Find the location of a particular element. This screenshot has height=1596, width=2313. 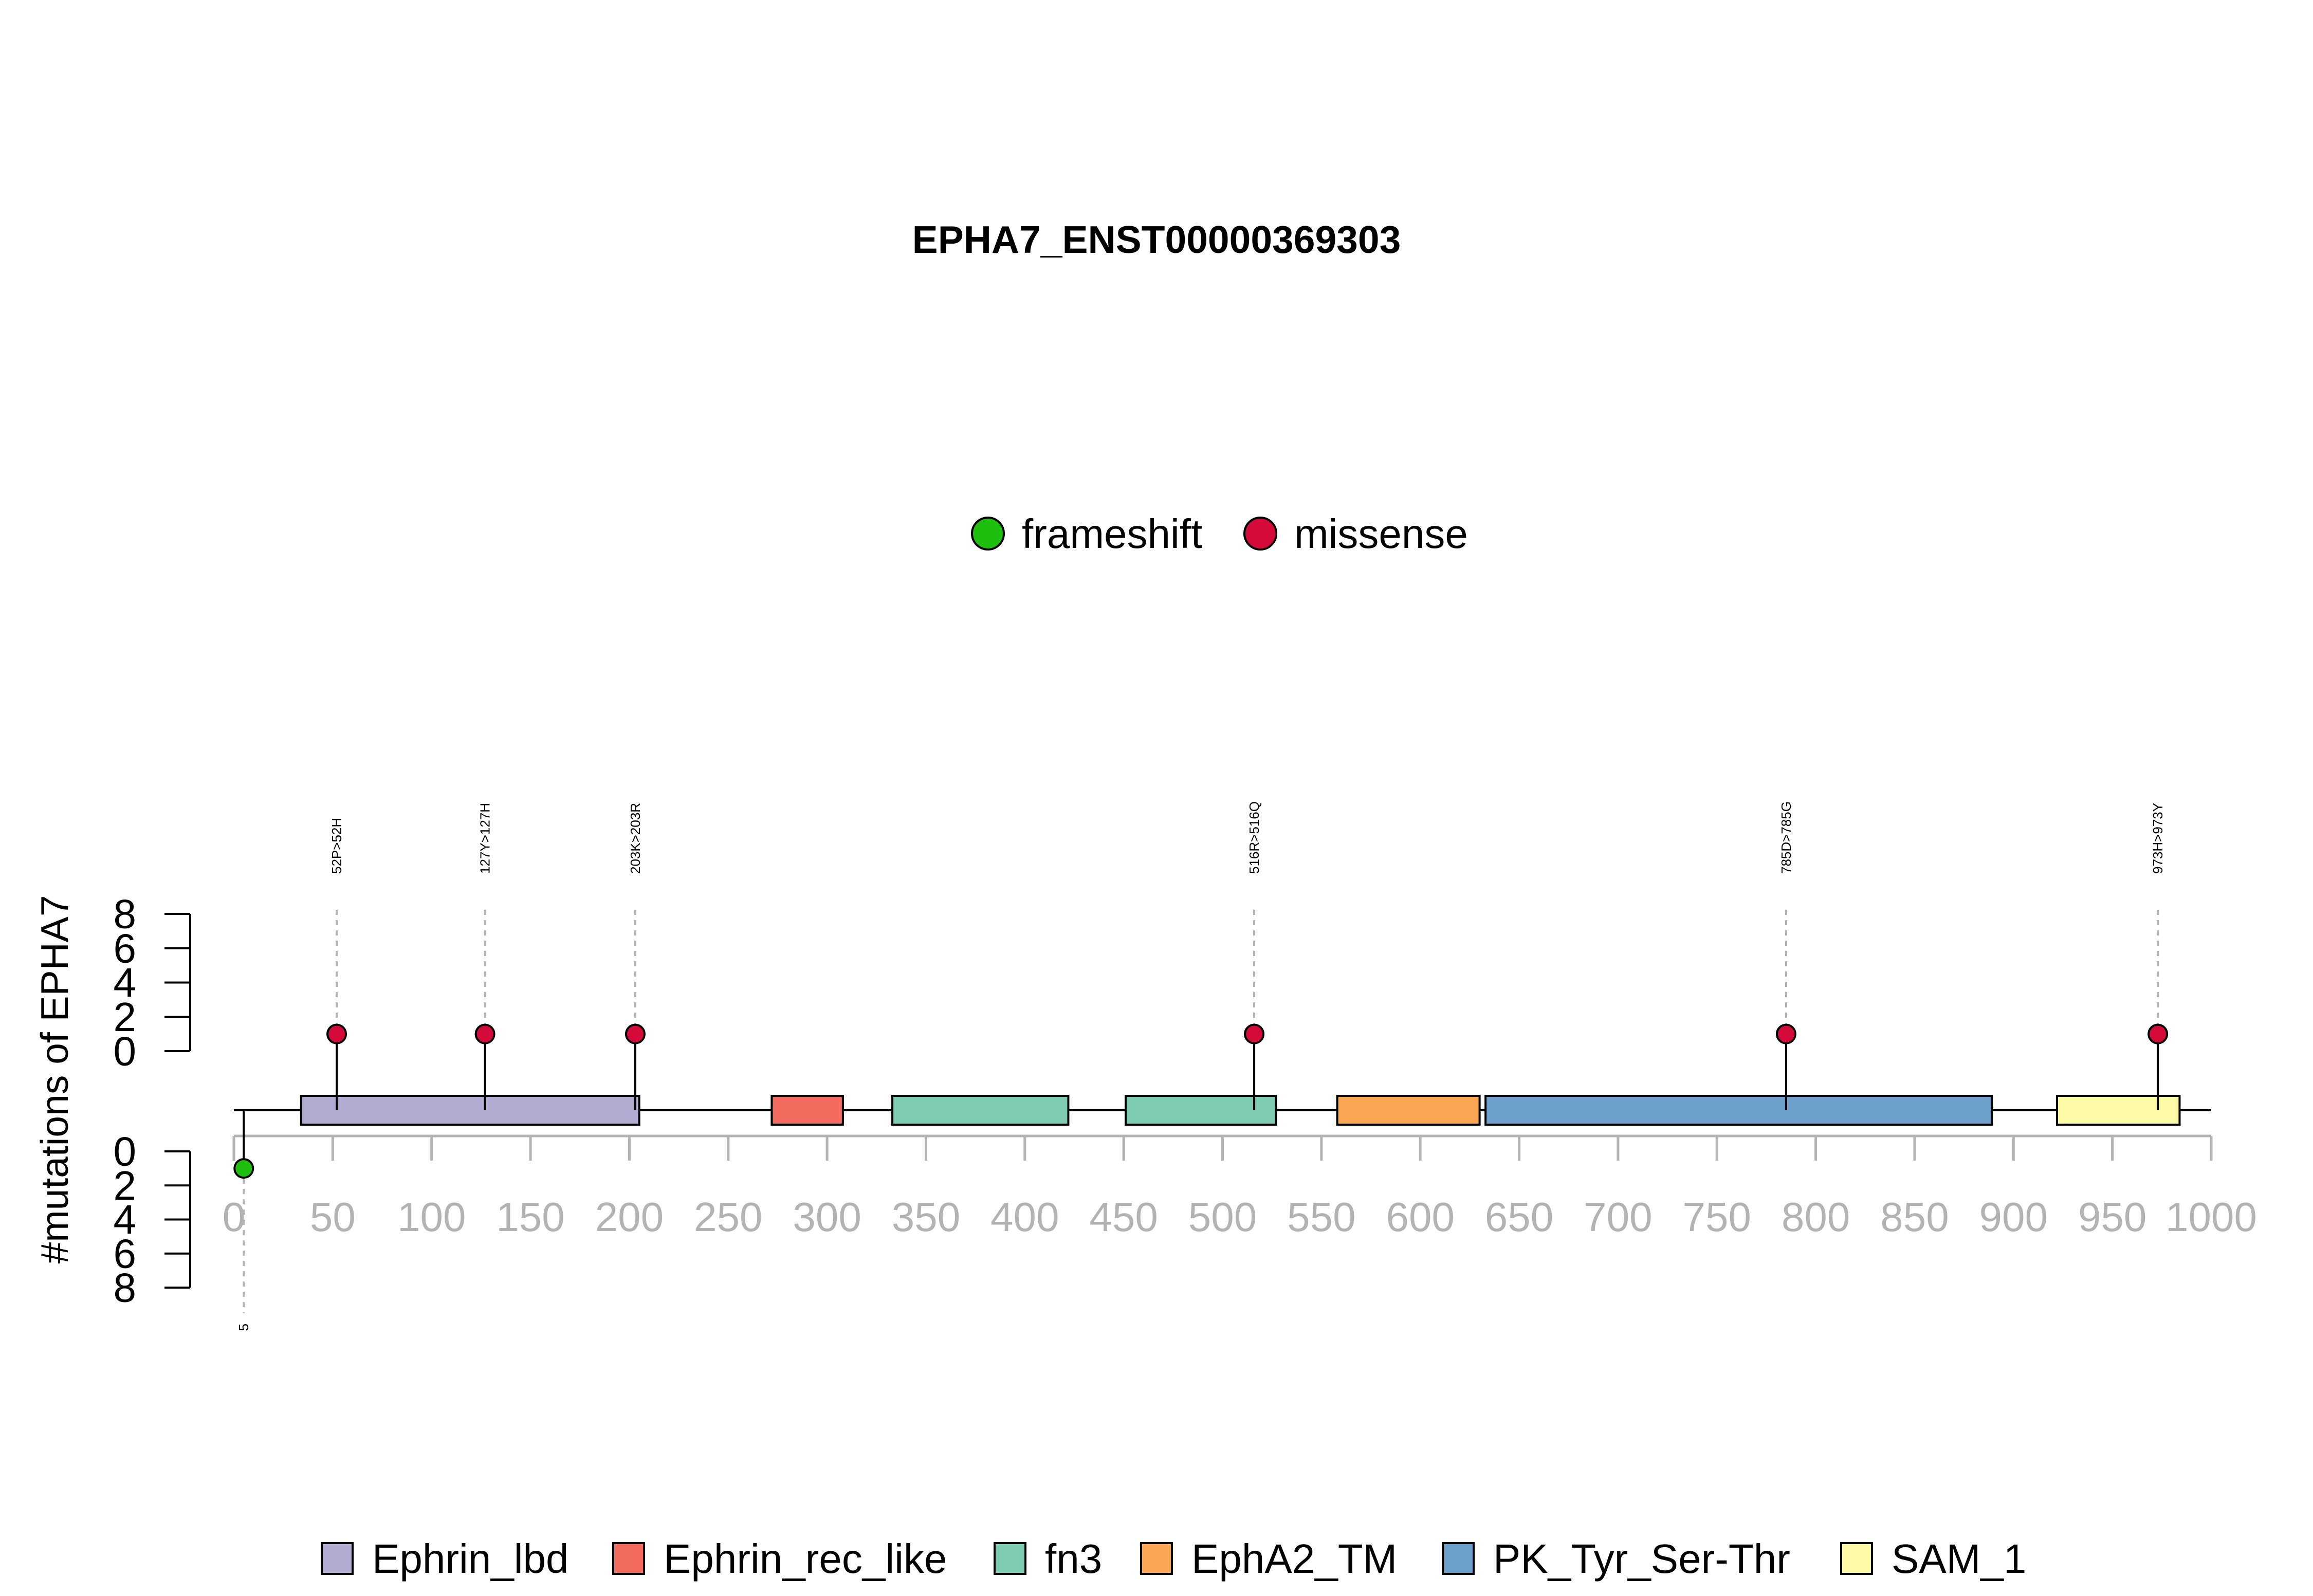

domain-legend-PK_Tyr_Ser-Thr-label: PK_Tyr_Ser-Thr is located at coordinates (1641, 1559).